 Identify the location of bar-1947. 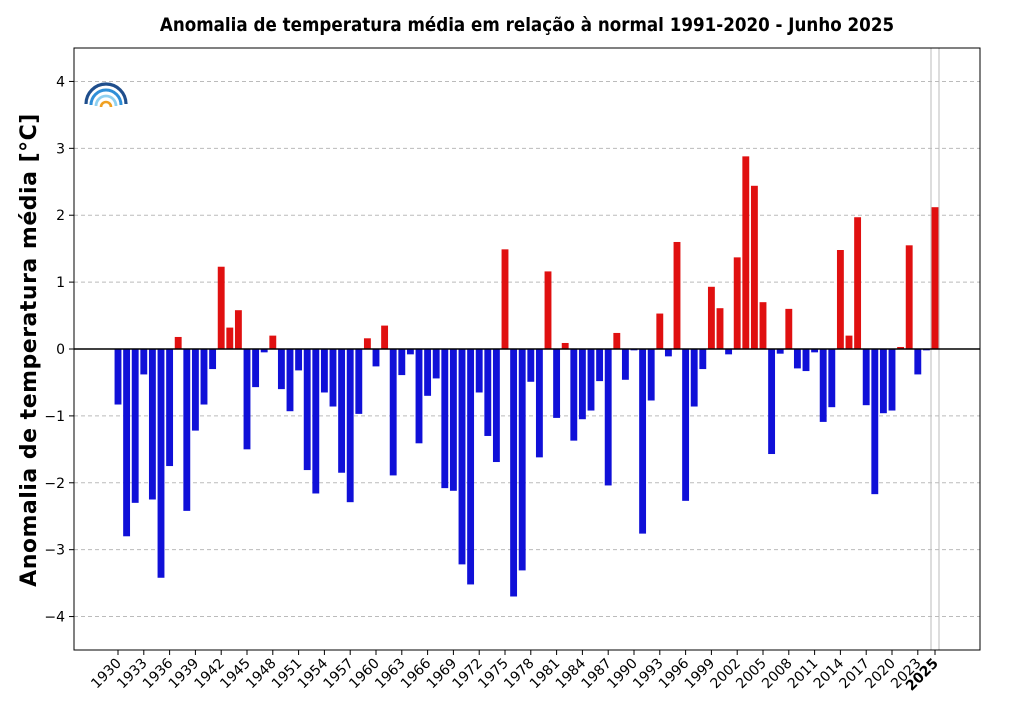
(264, 351).